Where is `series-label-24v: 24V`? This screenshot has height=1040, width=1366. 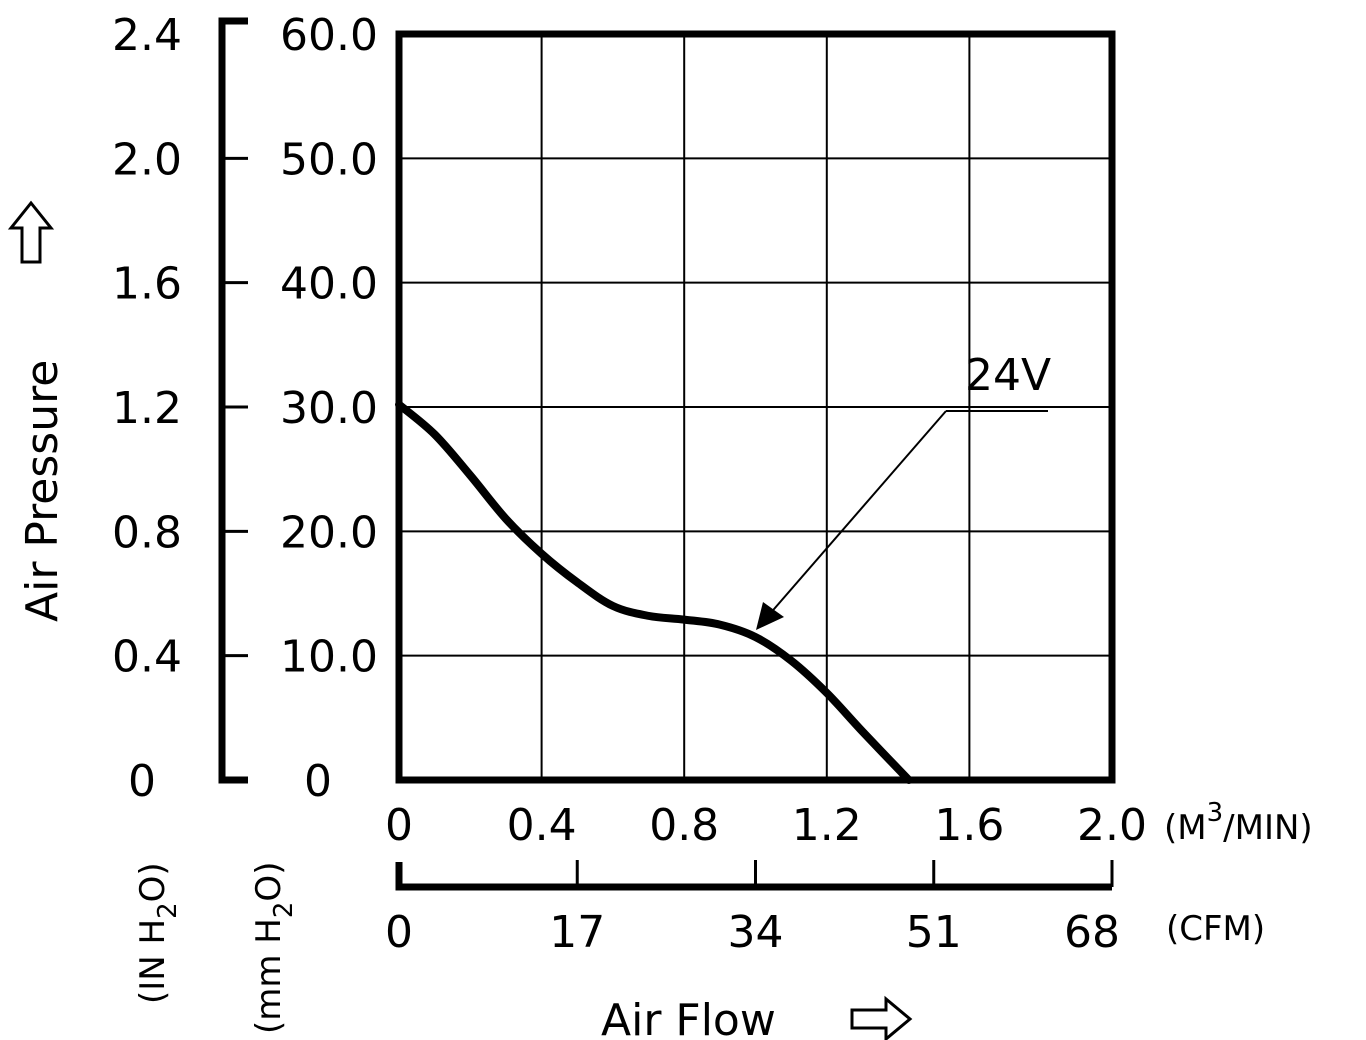 series-label-24v: 24V is located at coordinates (1008, 375).